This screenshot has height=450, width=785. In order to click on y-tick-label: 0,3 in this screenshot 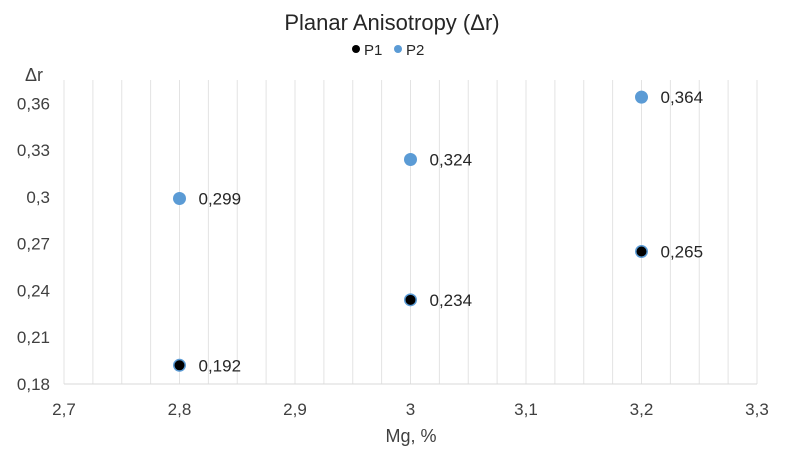, I will do `click(38, 197)`.